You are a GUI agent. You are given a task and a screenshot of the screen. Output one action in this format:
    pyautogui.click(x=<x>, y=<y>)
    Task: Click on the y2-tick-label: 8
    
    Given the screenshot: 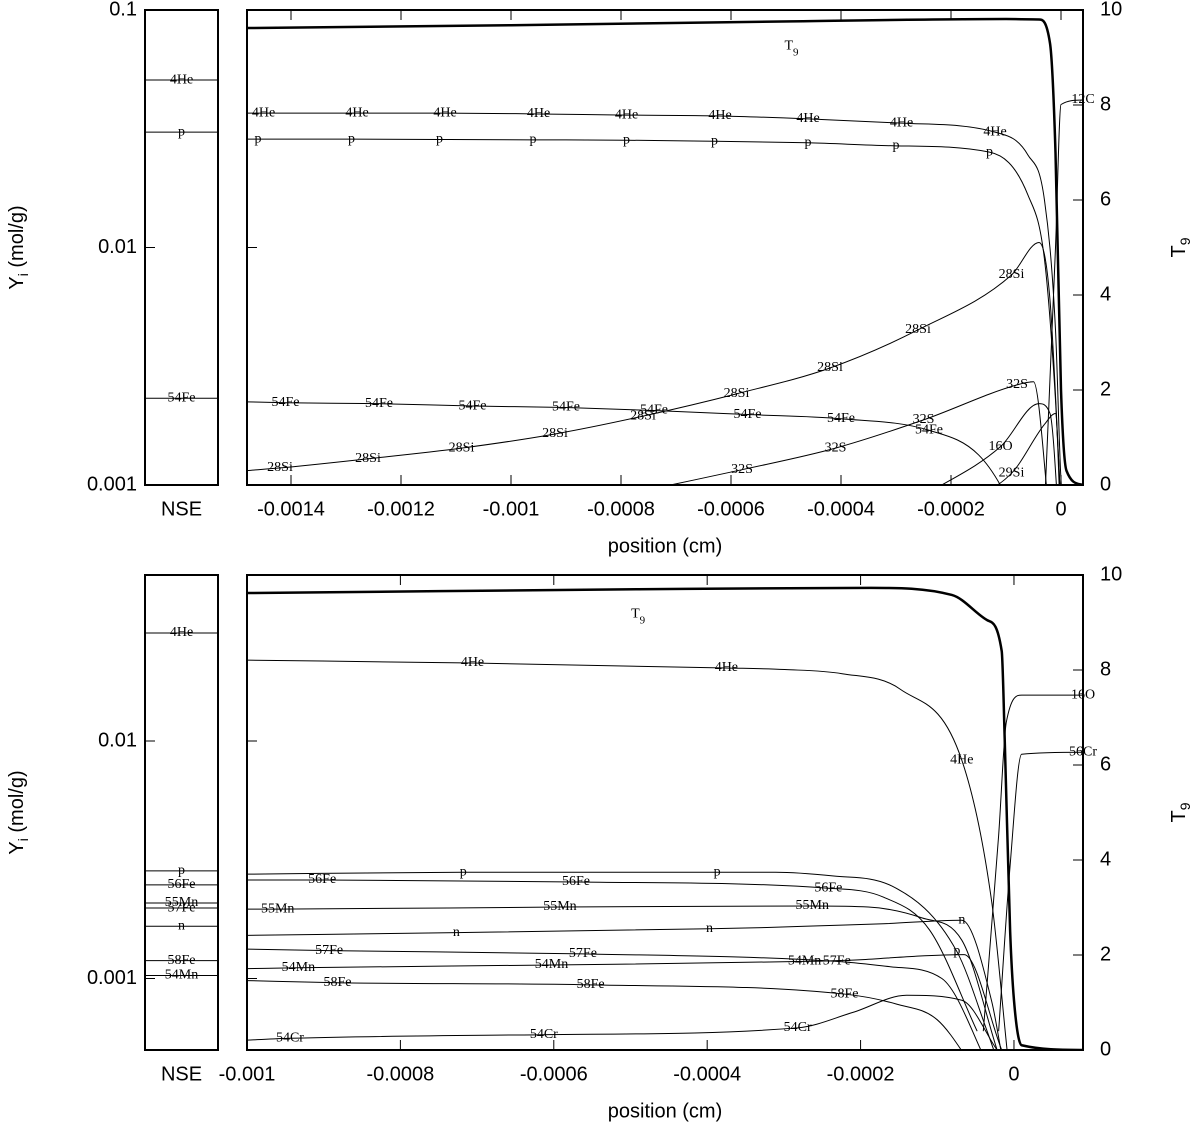 What is the action you would take?
    pyautogui.click(x=1105, y=104)
    